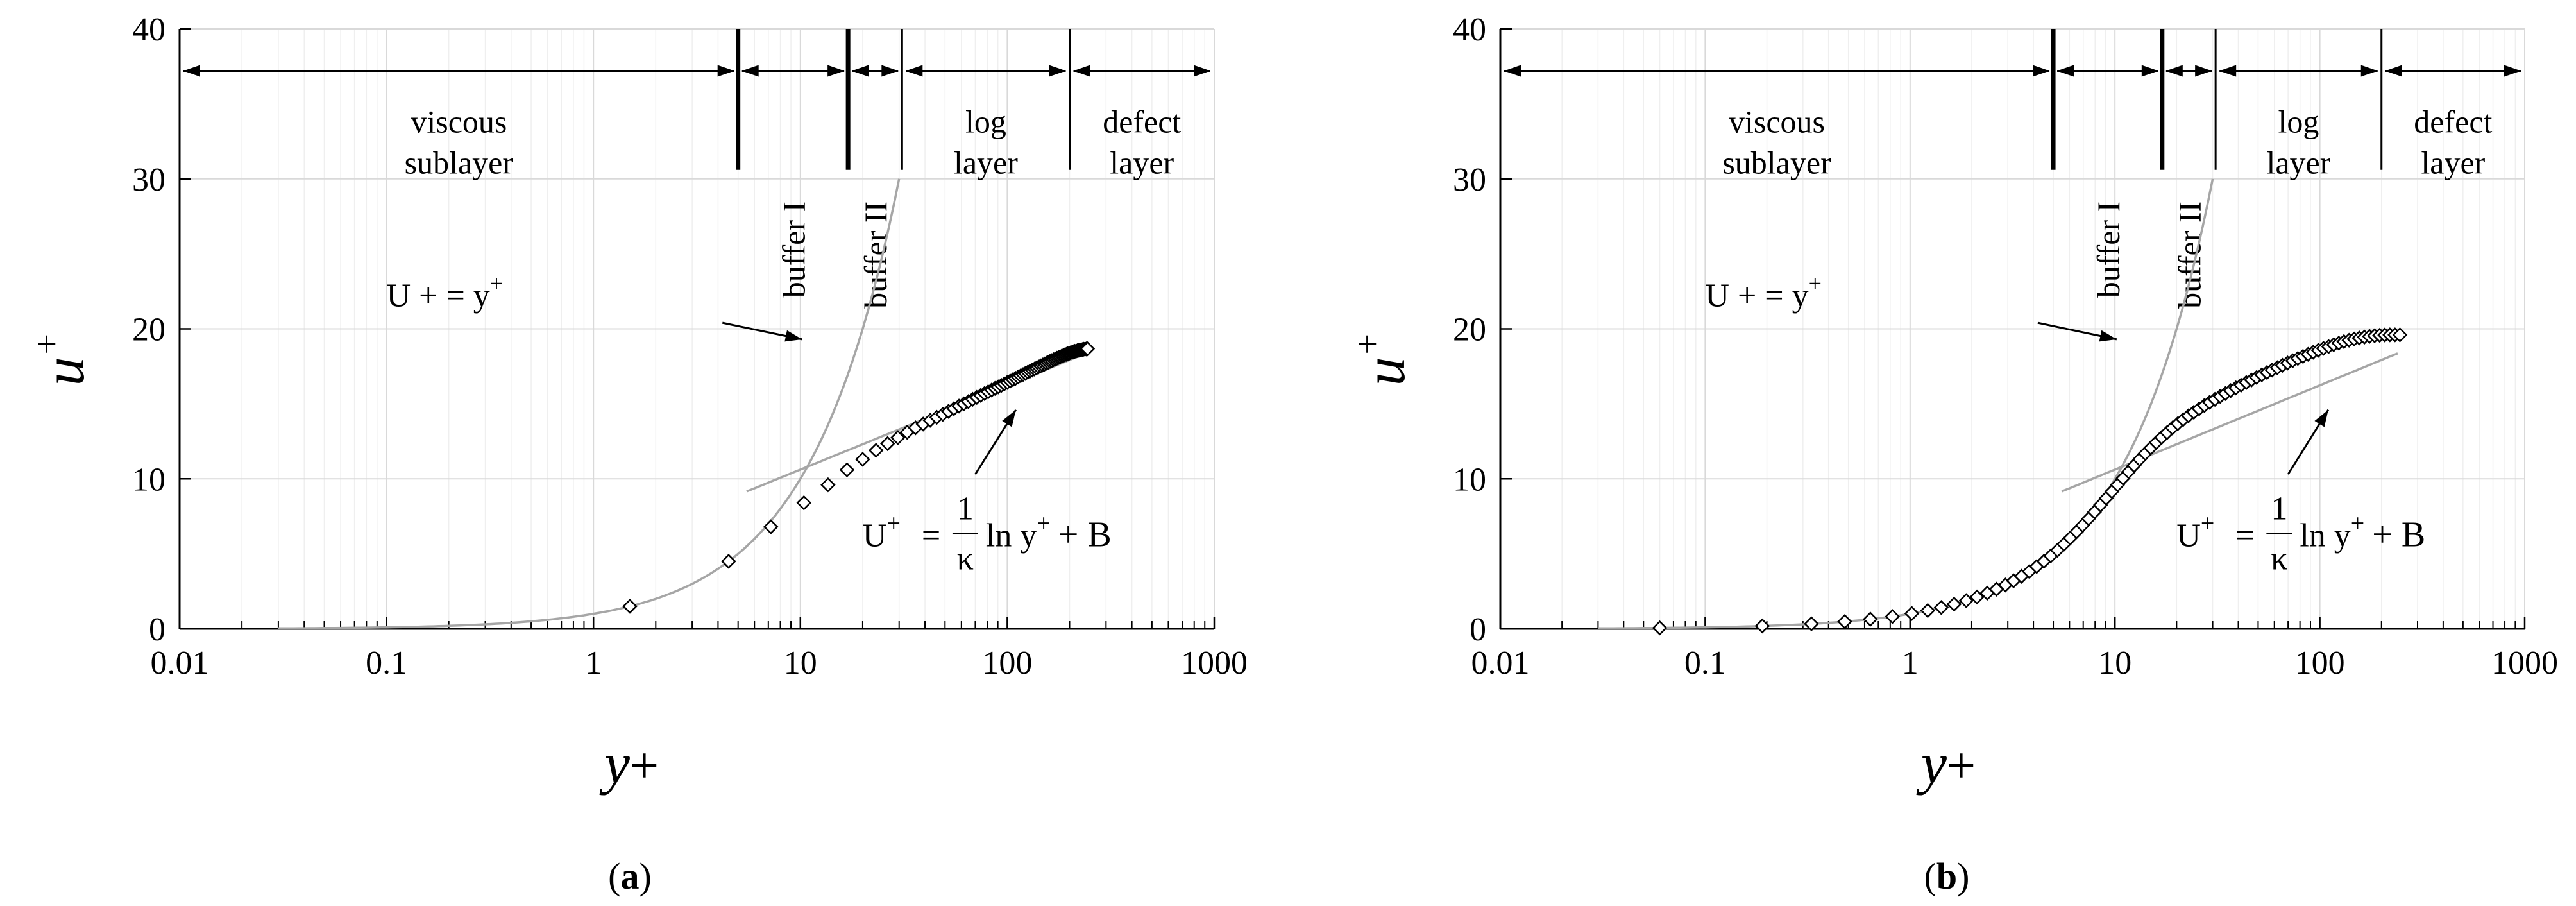  What do you see at coordinates (1930, 876) in the screenshot?
I see `panel-label-open: (` at bounding box center [1930, 876].